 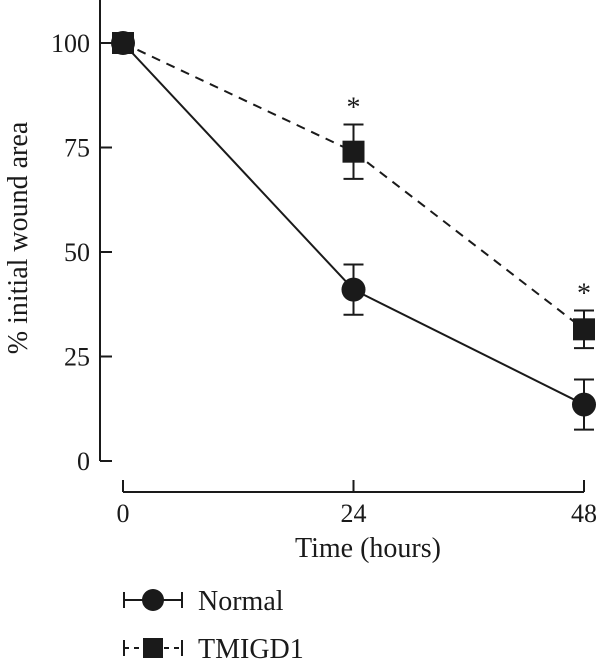 I want to click on x-tick-label: 48, so click(x=584, y=513).